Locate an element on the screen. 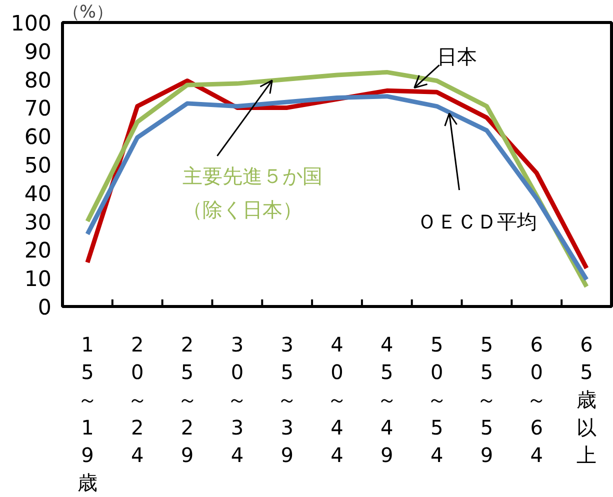 The height and width of the screenshot is (497, 613). y-tick-label: 50 is located at coordinates (38, 166).